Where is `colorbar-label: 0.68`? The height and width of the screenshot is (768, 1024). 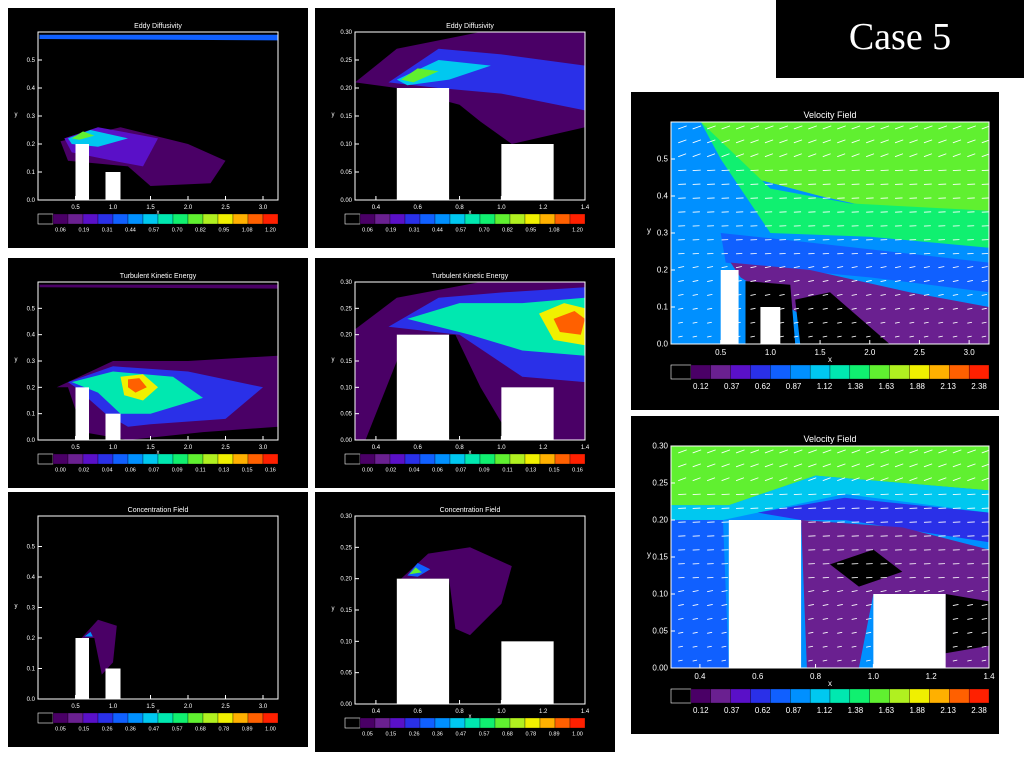 colorbar-label: 0.68 is located at coordinates (200, 730).